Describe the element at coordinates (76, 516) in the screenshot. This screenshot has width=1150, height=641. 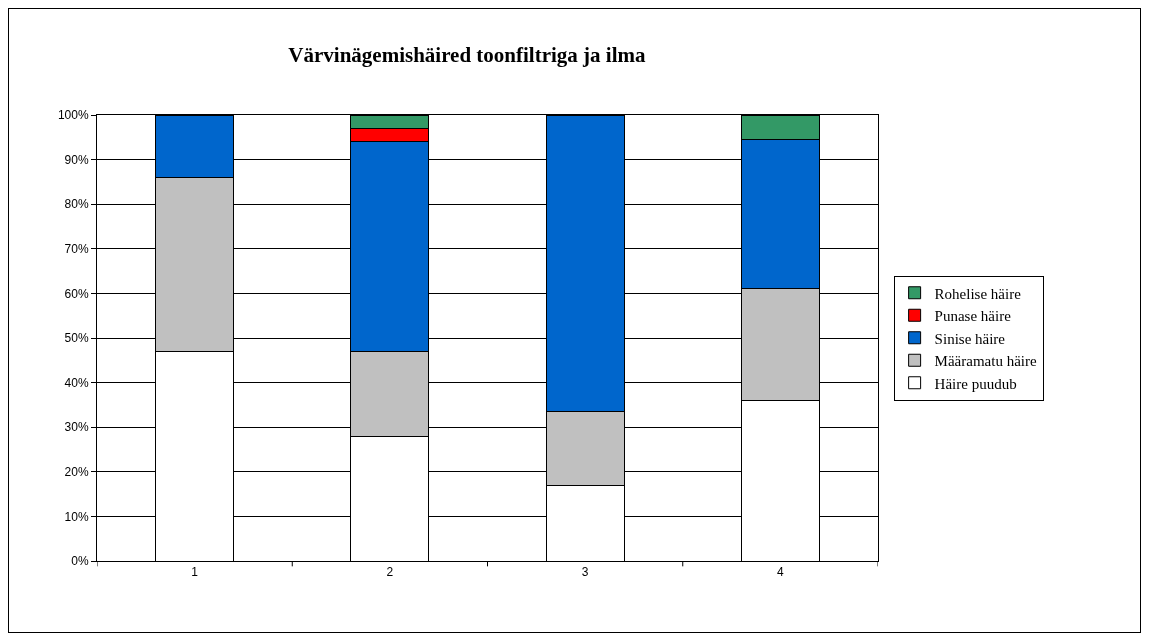
I see `y-tick-label: 10%` at that location.